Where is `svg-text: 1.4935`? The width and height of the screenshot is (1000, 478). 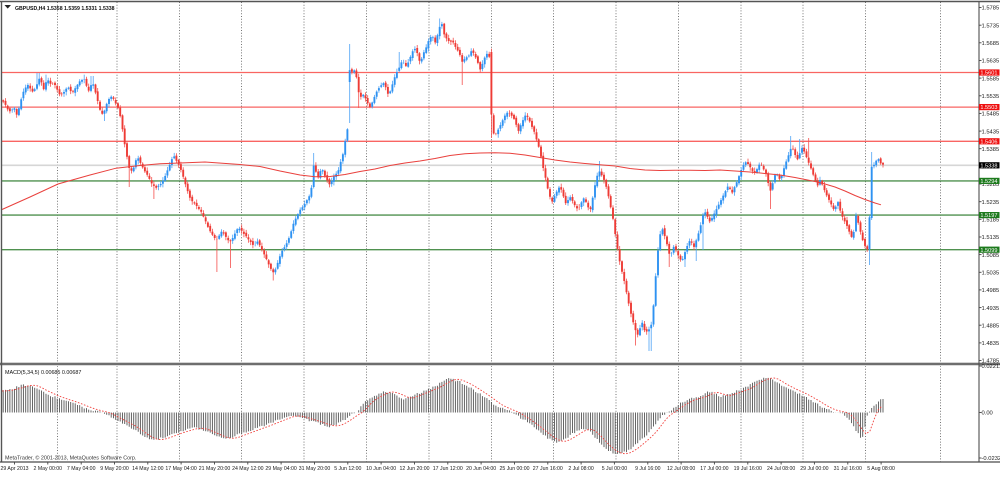 svg-text: 1.4935 is located at coordinates (991, 309).